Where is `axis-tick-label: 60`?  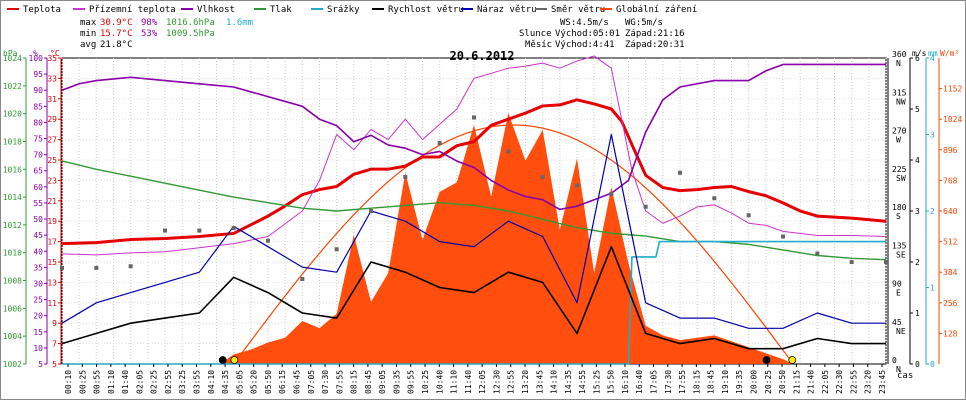
axis-tick-label: 60 is located at coordinates (38, 187).